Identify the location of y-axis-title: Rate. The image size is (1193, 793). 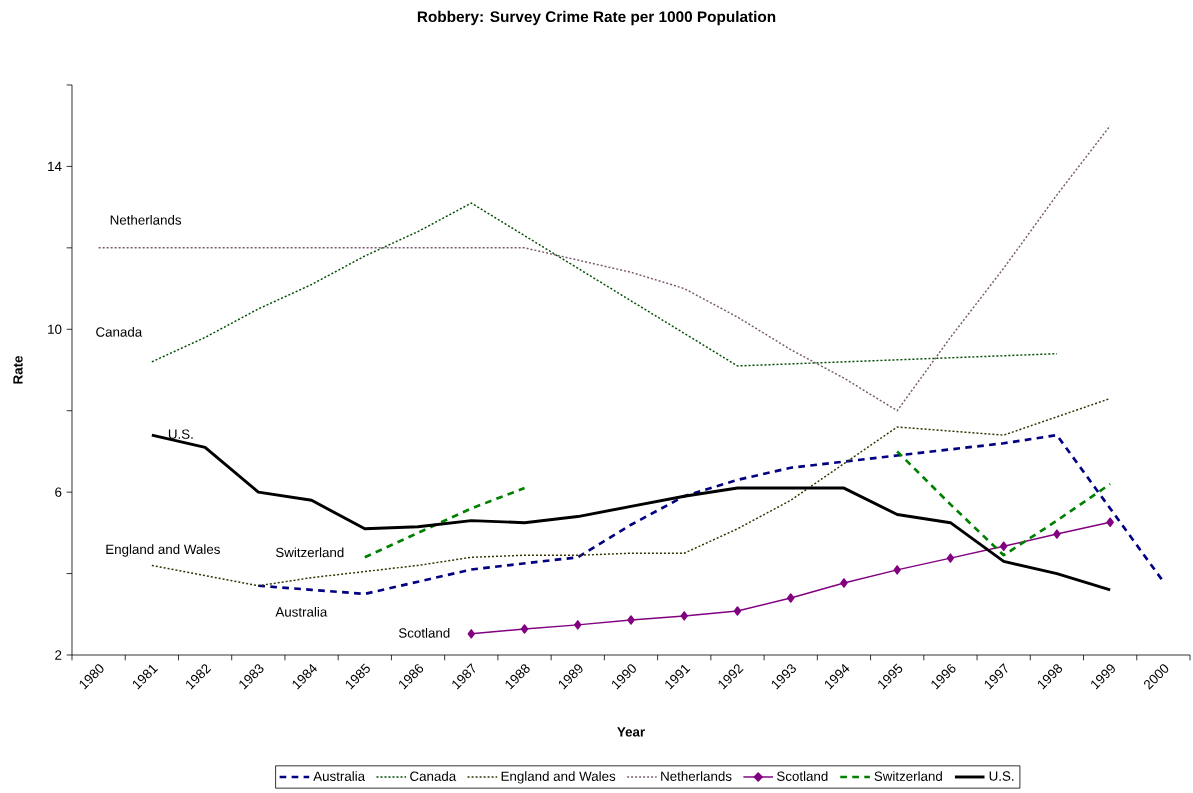
(18, 370).